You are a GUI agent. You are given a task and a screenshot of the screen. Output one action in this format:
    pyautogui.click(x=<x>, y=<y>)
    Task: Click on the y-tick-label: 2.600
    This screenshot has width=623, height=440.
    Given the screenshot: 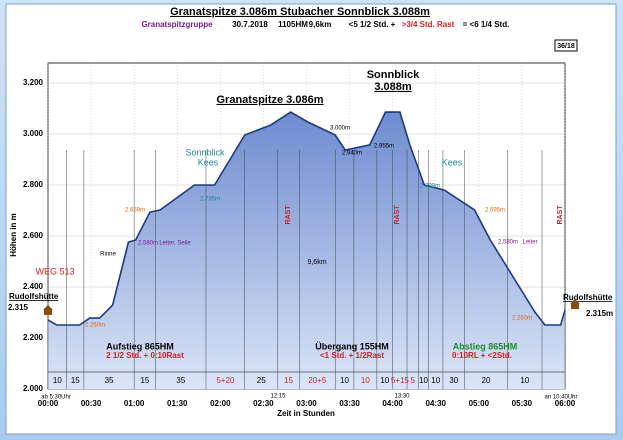 What is the action you would take?
    pyautogui.click(x=33, y=235)
    